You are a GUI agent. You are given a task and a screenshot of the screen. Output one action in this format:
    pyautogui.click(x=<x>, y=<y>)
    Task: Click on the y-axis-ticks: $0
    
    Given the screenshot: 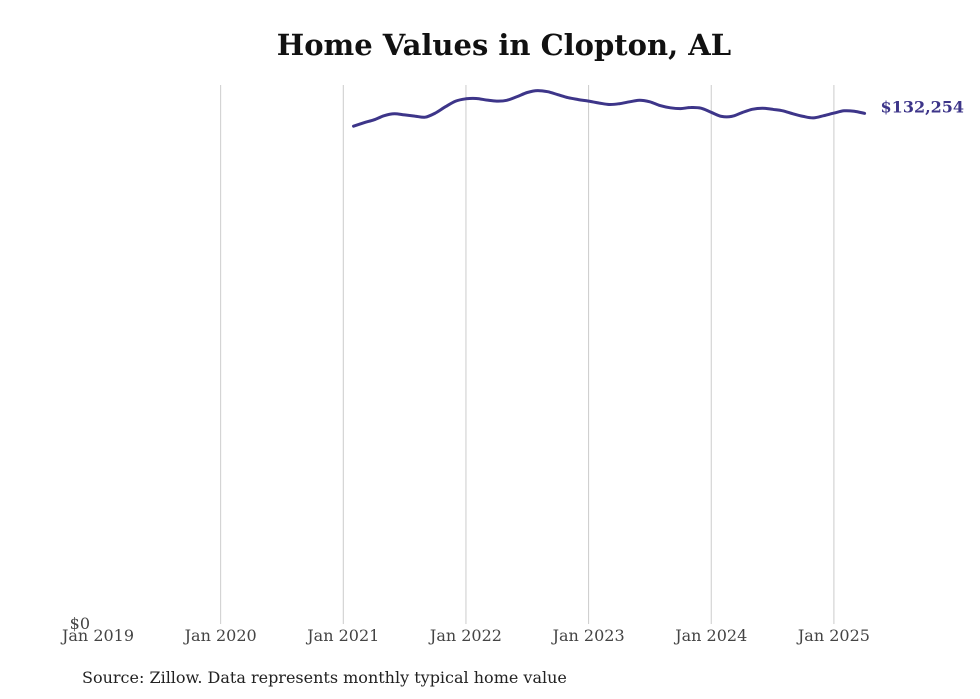 What is the action you would take?
    pyautogui.click(x=80, y=623)
    